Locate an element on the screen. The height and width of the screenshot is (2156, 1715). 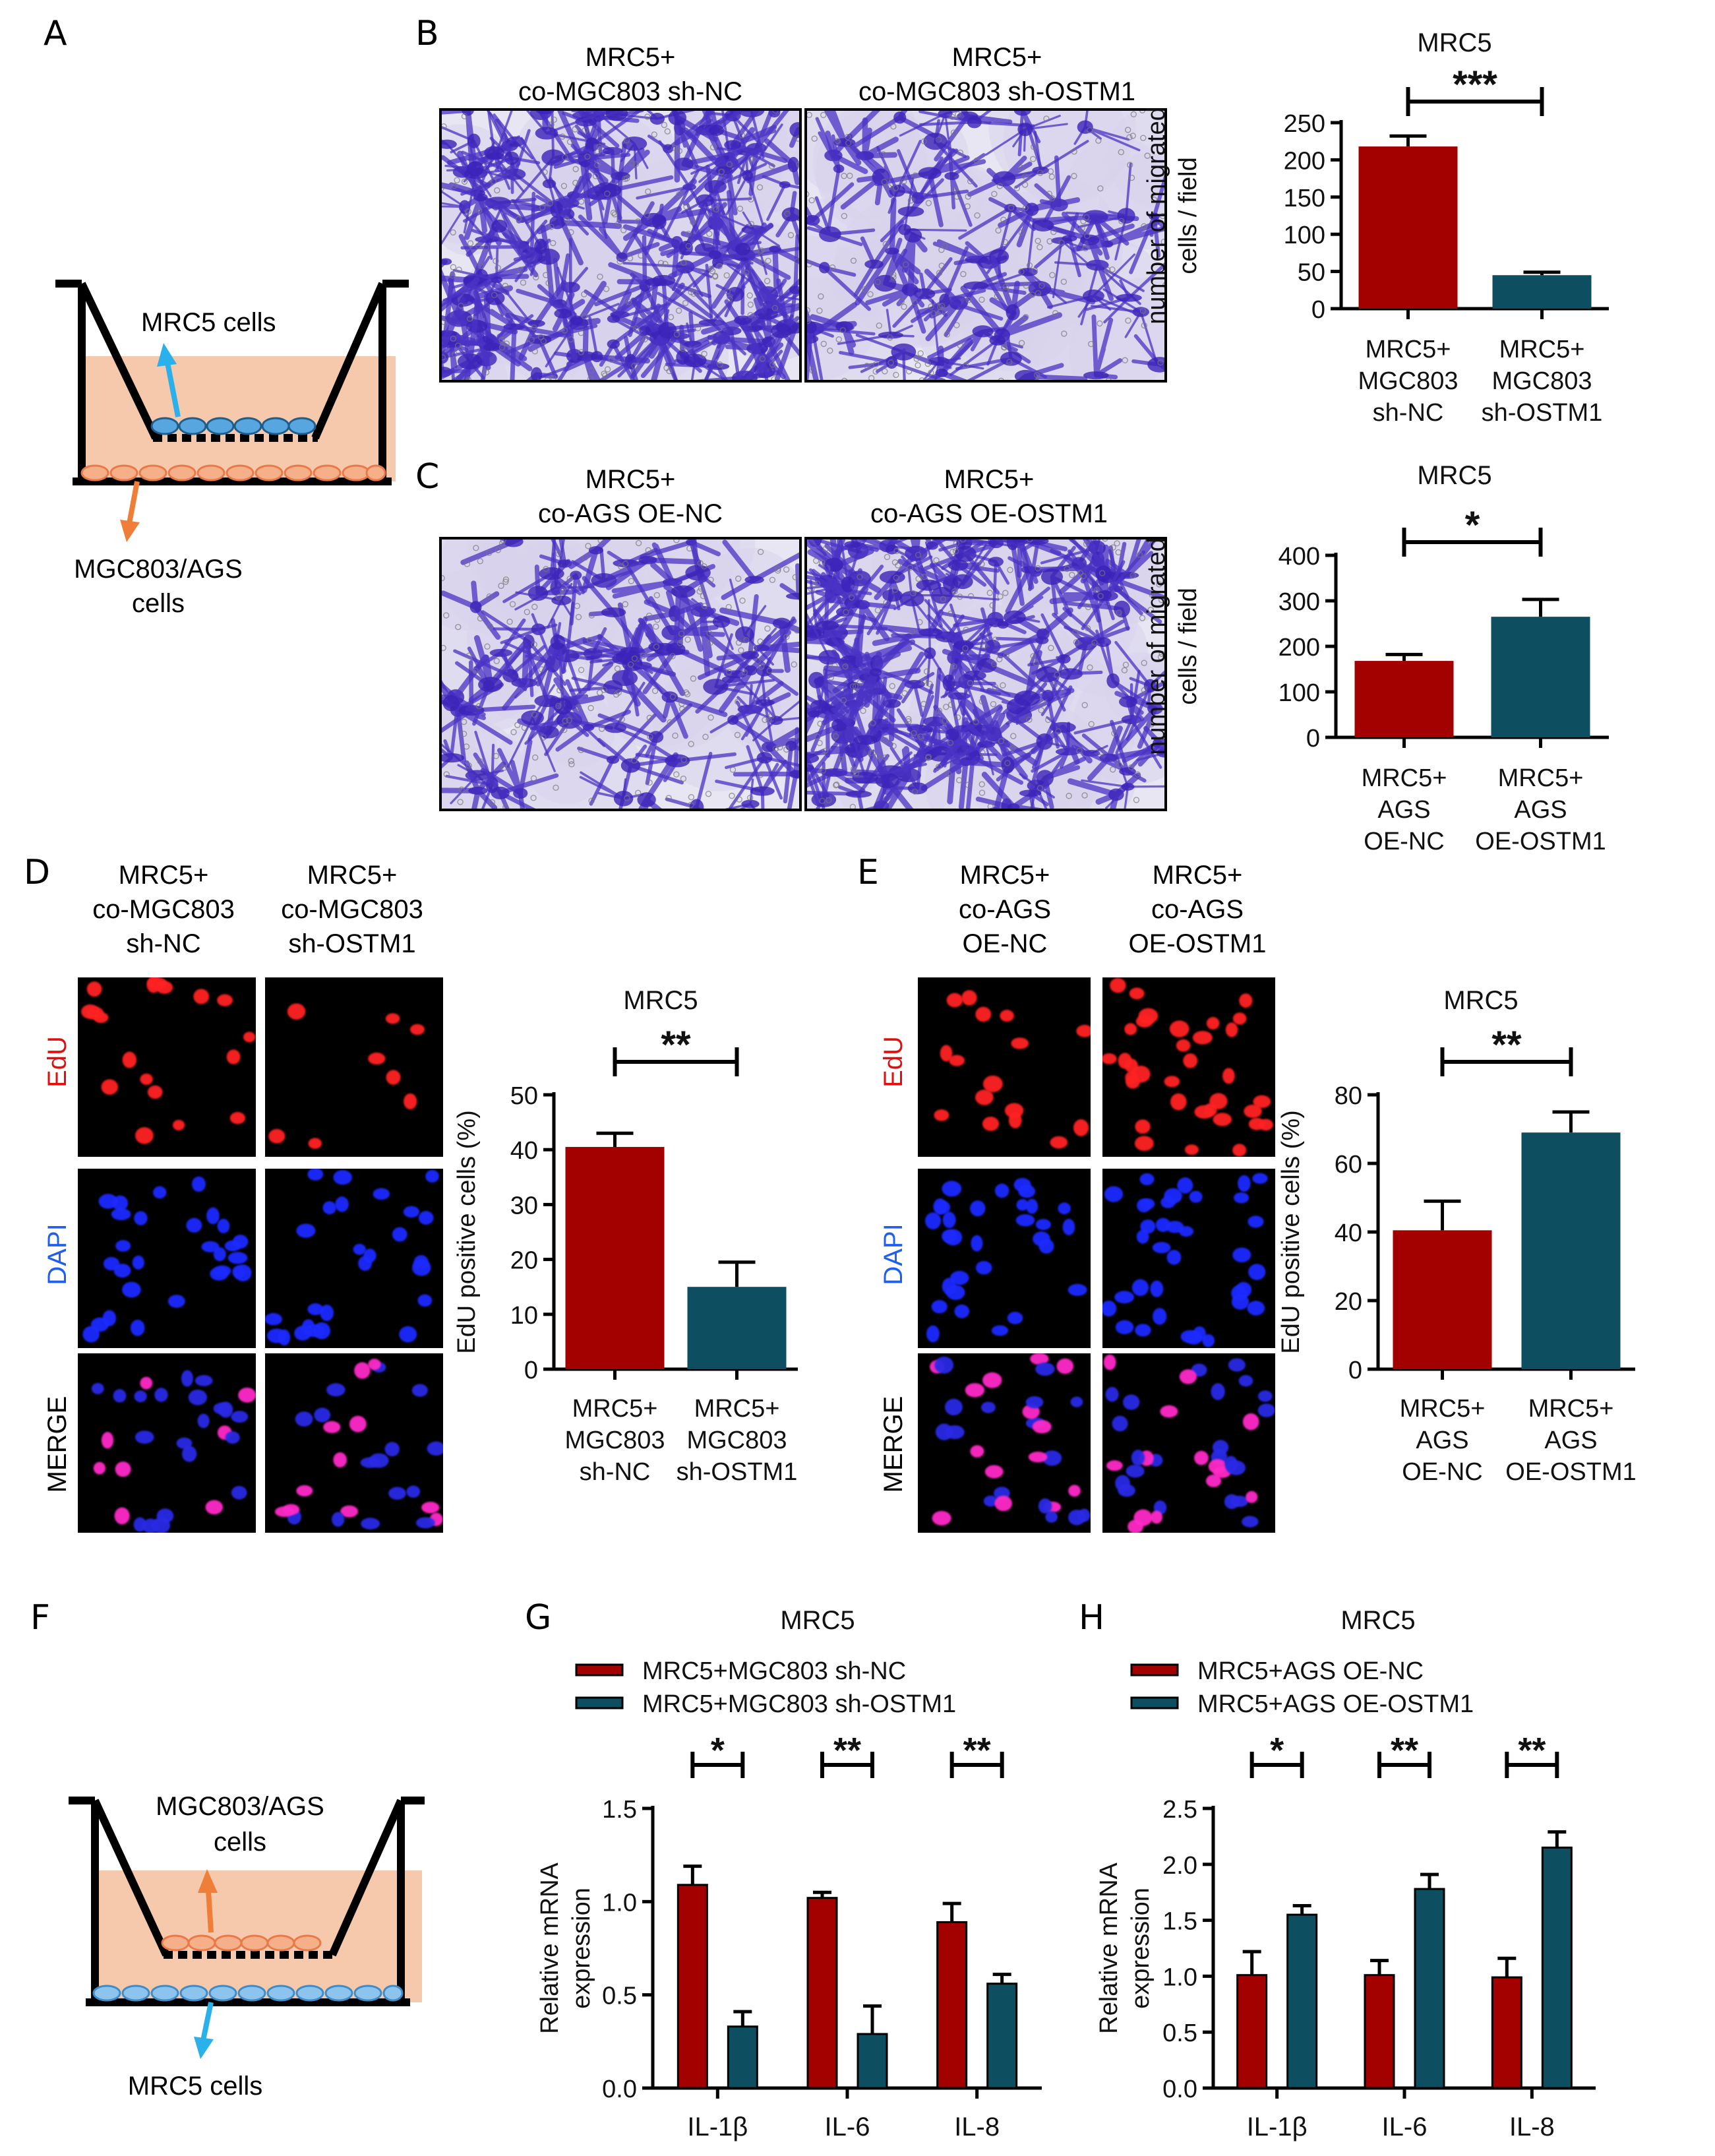
y-tick-label: 50 is located at coordinates (1311, 273).